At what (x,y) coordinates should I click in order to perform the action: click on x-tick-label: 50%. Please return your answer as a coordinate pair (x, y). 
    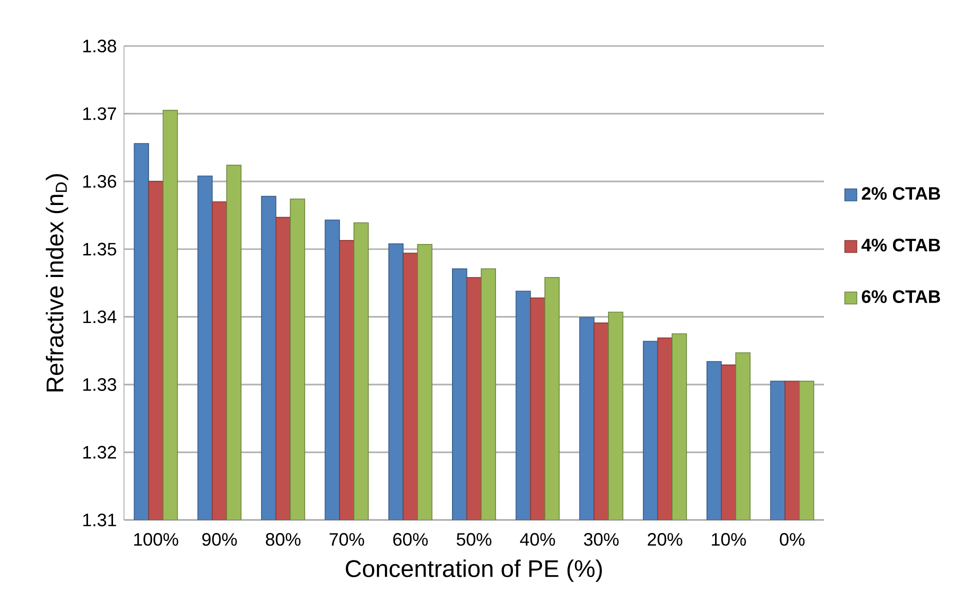
    Looking at the image, I should click on (474, 539).